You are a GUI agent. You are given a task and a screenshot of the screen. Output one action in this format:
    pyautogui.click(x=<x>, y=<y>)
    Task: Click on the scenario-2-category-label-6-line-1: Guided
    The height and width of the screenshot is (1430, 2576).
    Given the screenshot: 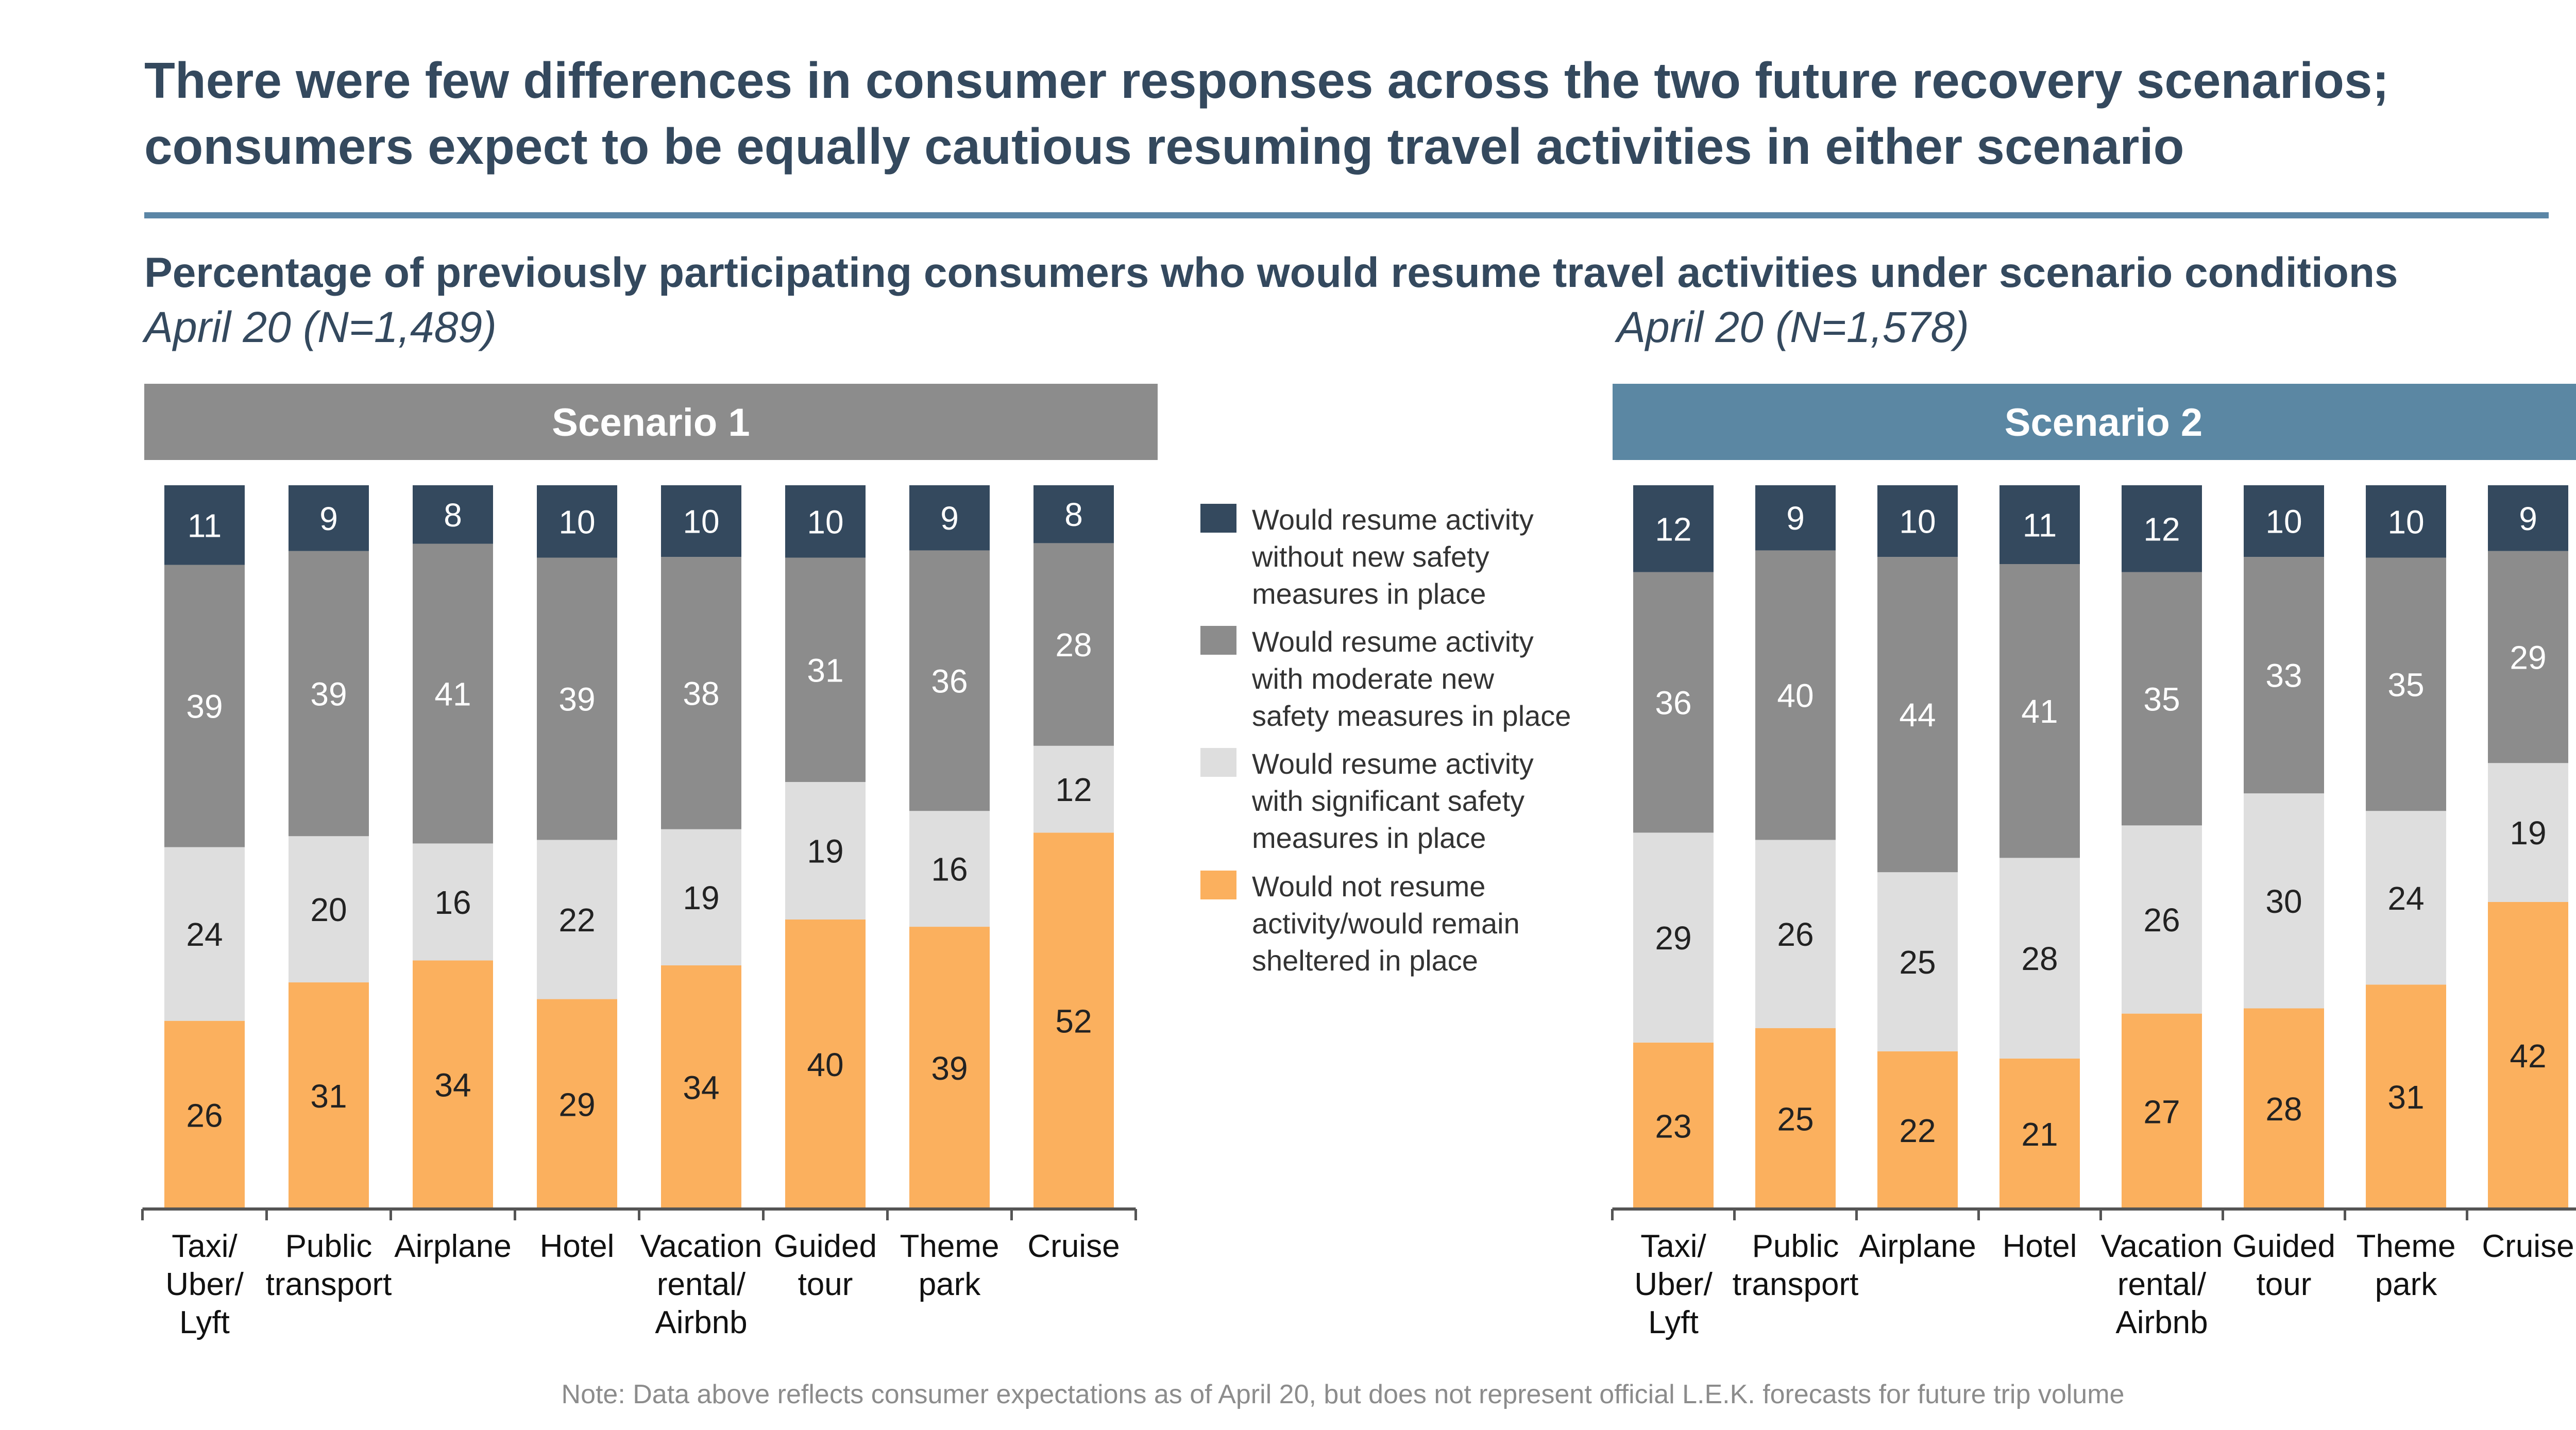 What is the action you would take?
    pyautogui.click(x=2283, y=1246)
    